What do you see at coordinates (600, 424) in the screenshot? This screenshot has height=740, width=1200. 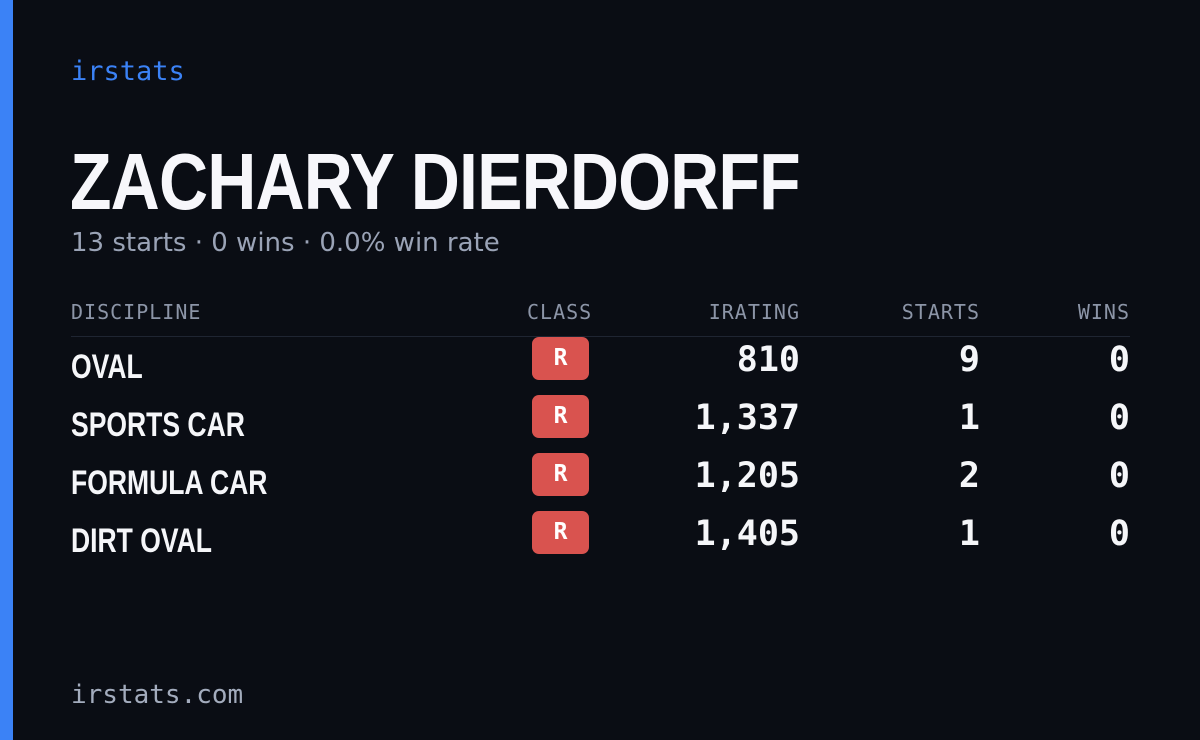 I see `table-row: SPORTS CAR R 1,337 1 0` at bounding box center [600, 424].